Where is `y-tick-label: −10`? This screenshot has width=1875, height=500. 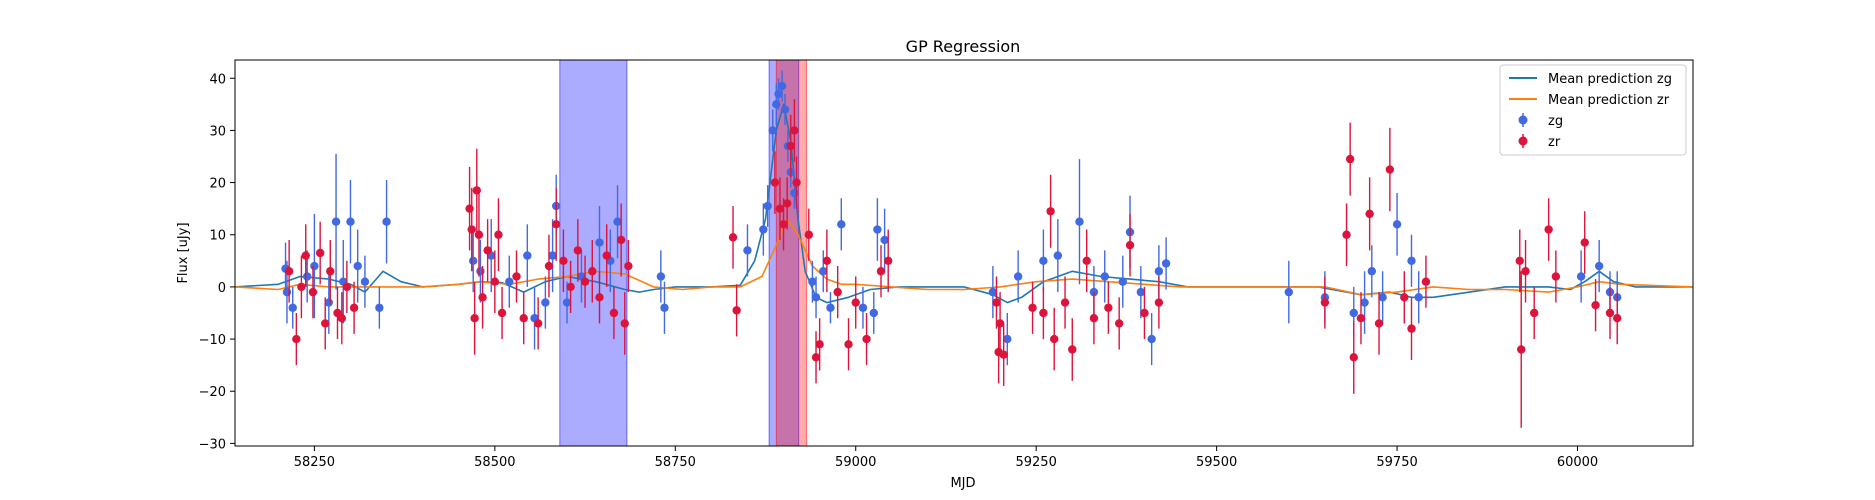
y-tick-label: −10 is located at coordinates (212, 340).